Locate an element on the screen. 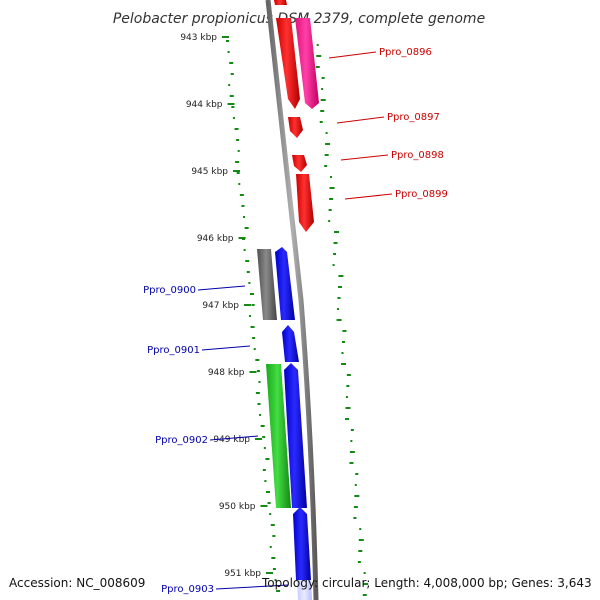 The height and width of the screenshot is (600, 600). tick-label: 949 kbp is located at coordinates (231, 440).